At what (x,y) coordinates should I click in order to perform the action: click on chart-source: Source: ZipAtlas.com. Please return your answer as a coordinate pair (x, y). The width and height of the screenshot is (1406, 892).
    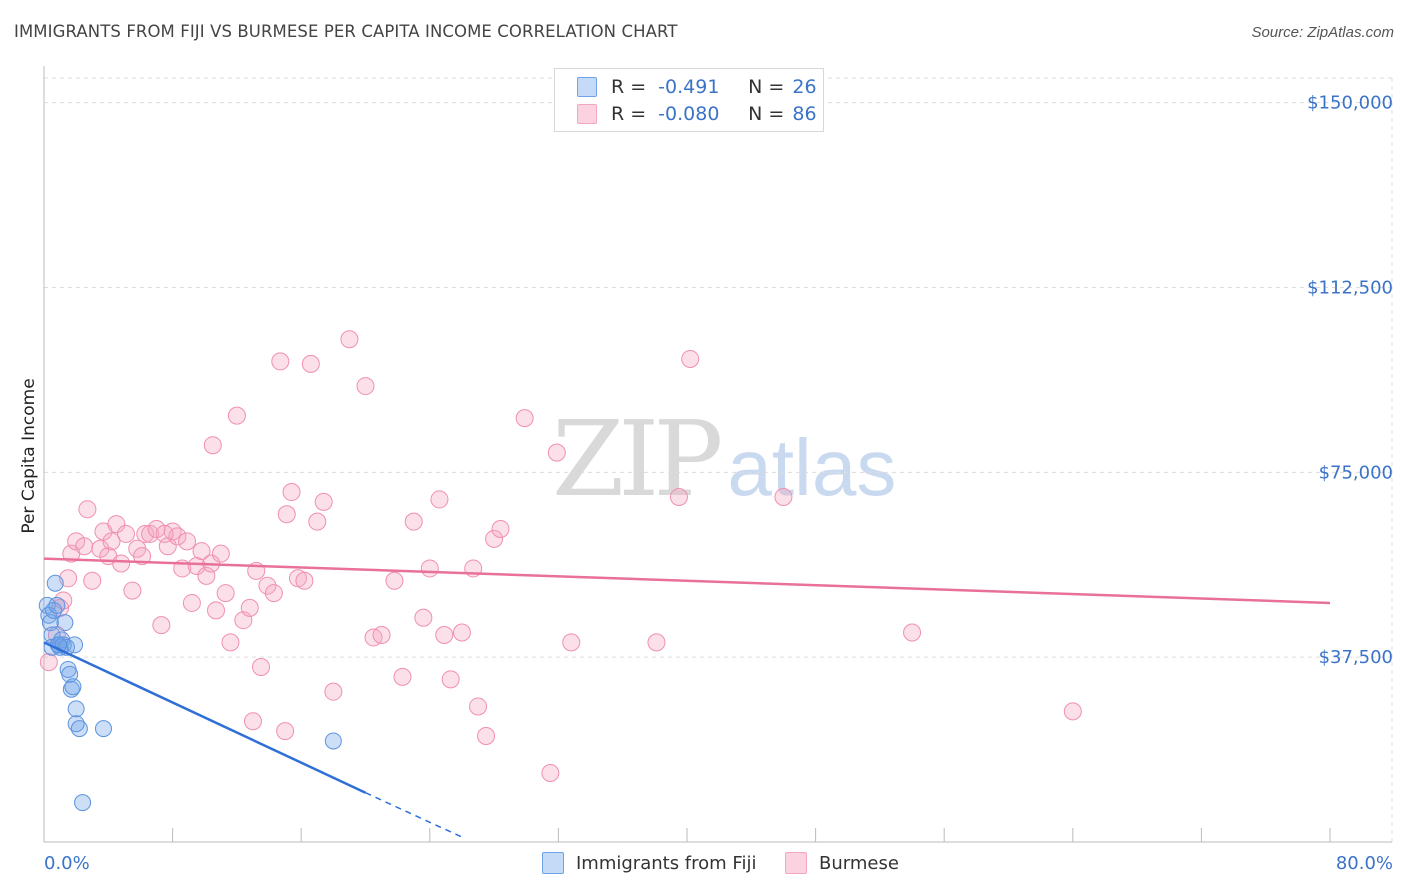
    Looking at the image, I should click on (1322, 32).